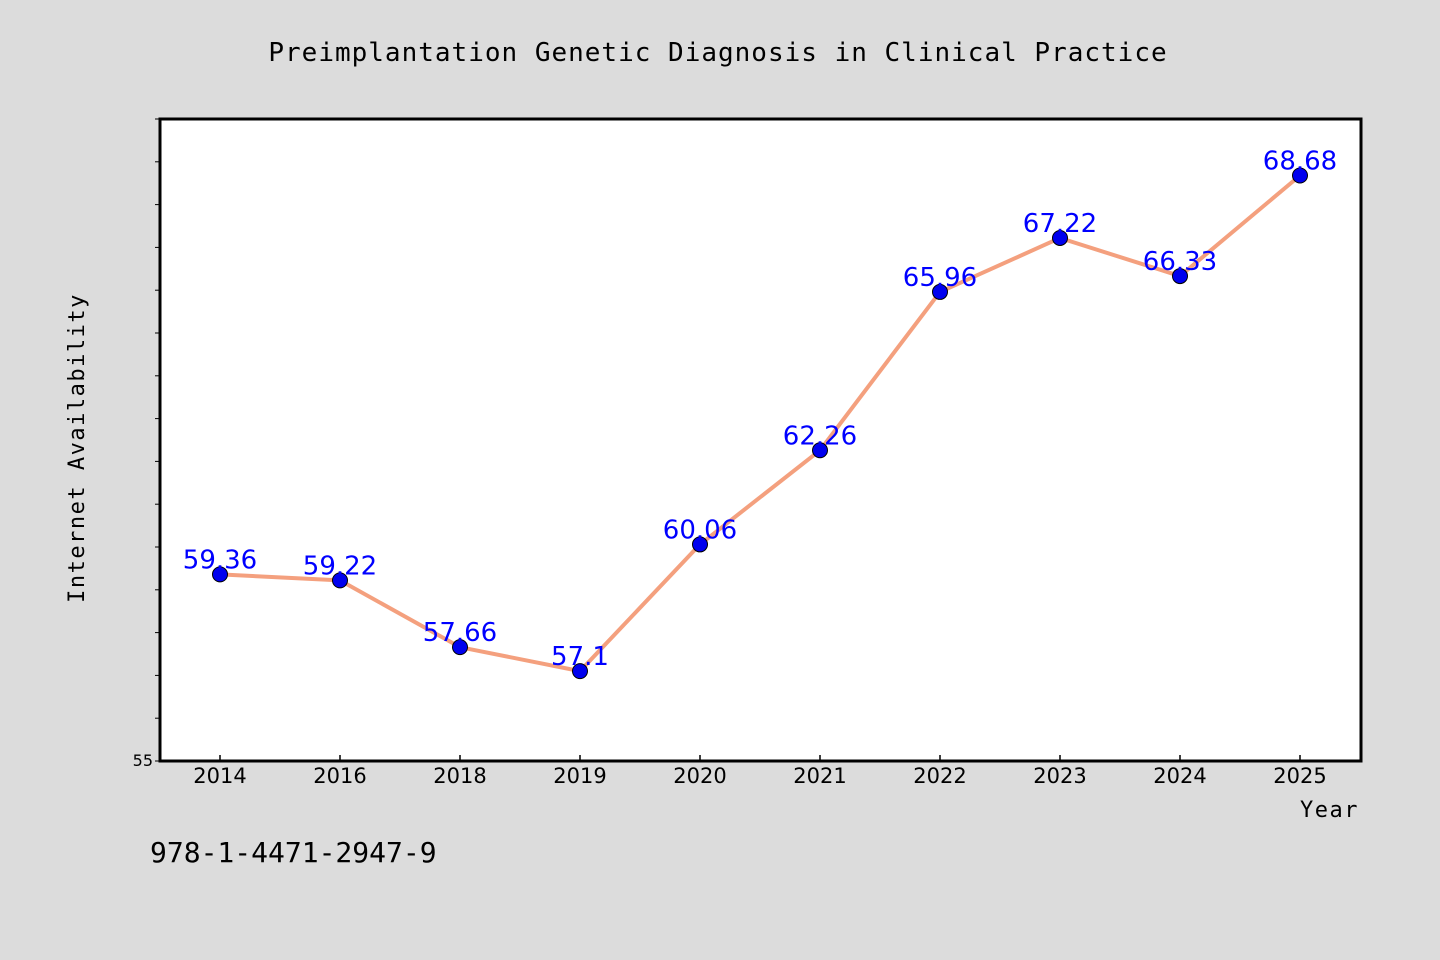 The image size is (1440, 960). I want to click on x-tick-label: 2016, so click(339, 776).